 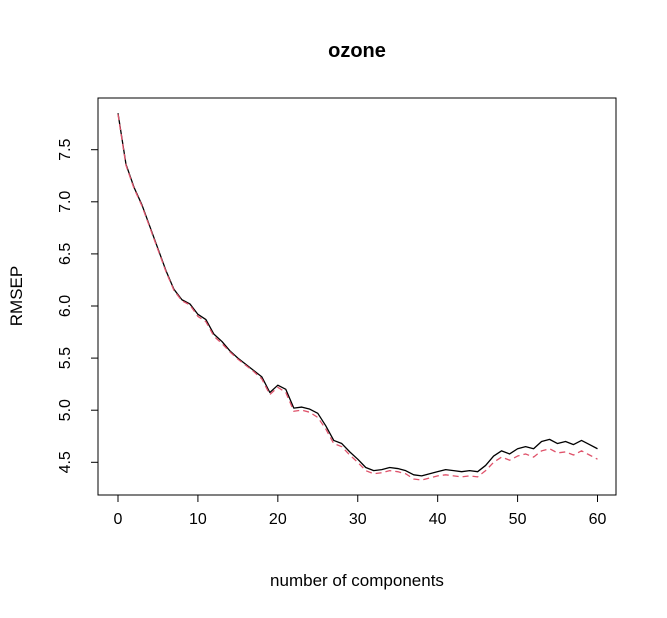 What do you see at coordinates (518, 519) in the screenshot?
I see `x-tick-label: 50` at bounding box center [518, 519].